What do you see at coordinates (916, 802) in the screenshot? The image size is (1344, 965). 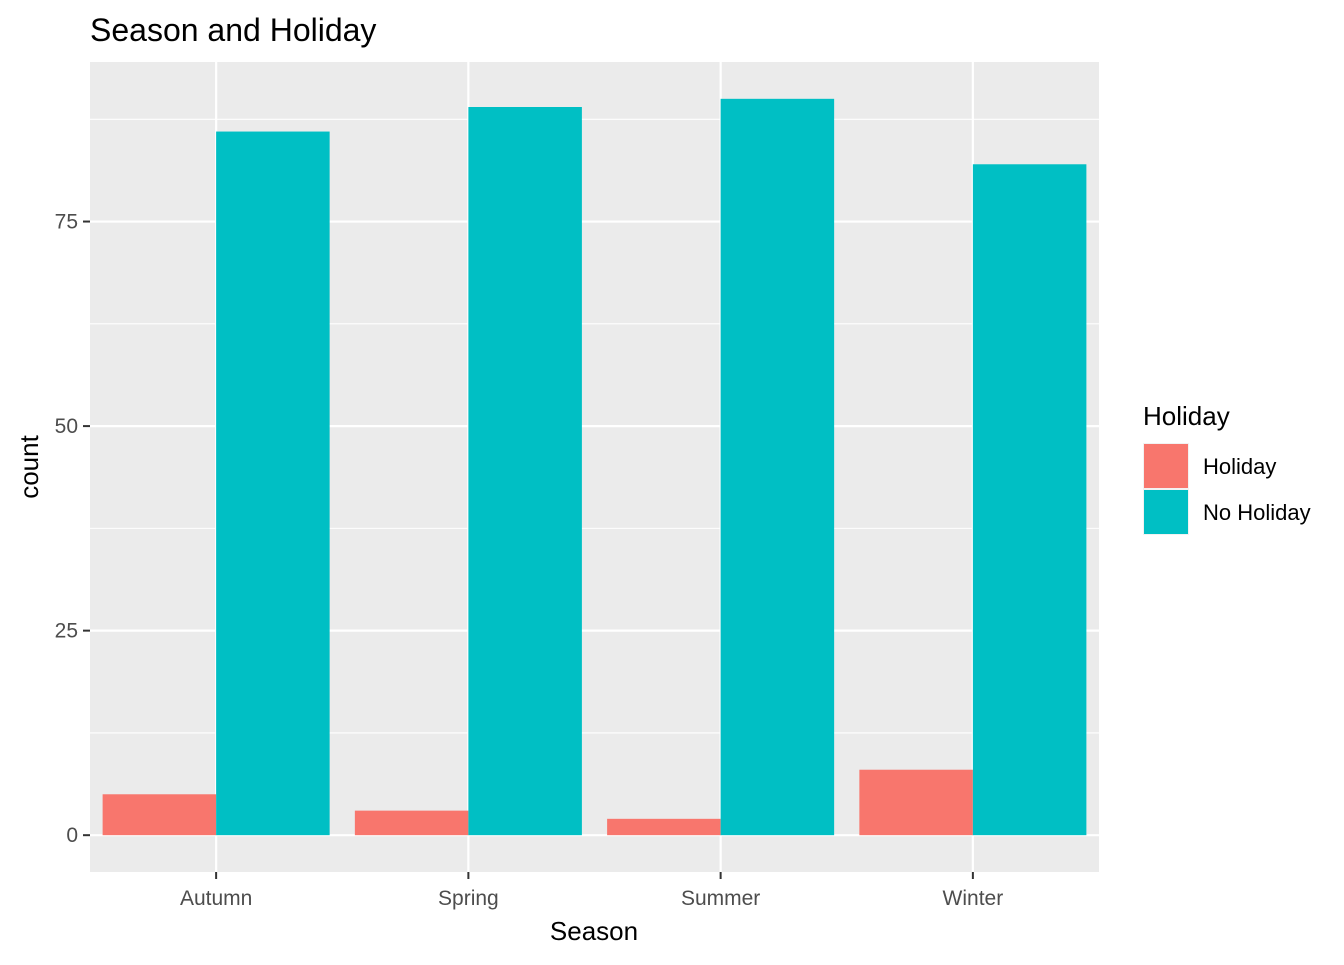 I see `bar-winter-holiday` at bounding box center [916, 802].